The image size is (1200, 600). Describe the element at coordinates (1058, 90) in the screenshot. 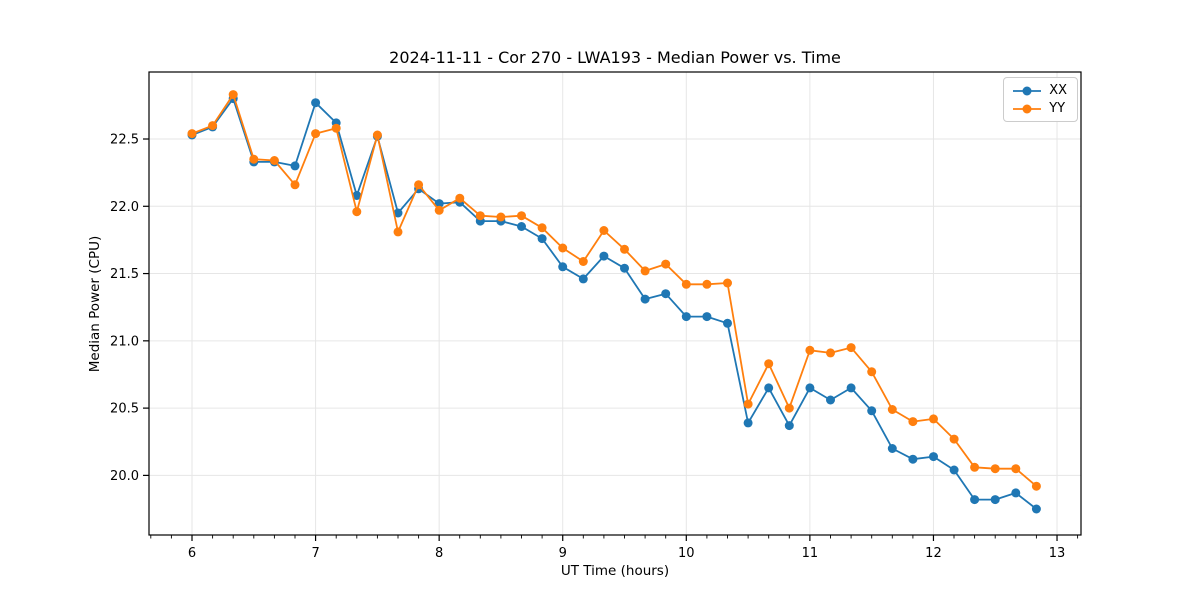

I see `legend-label-XX: XX` at that location.